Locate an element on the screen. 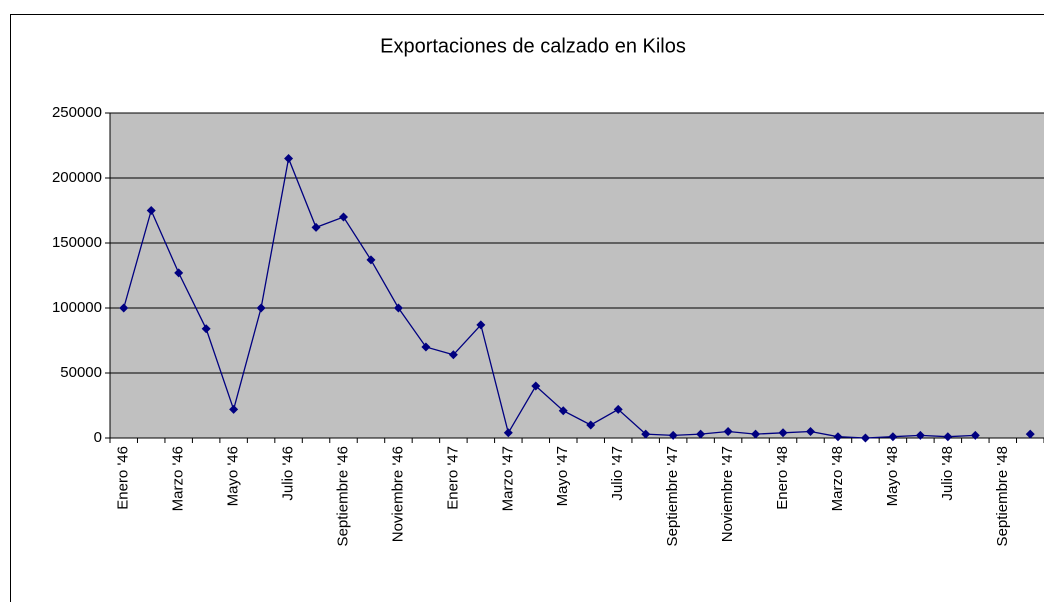 The width and height of the screenshot is (1044, 602). x-tick-label: Marzo '47 is located at coordinates (507, 478).